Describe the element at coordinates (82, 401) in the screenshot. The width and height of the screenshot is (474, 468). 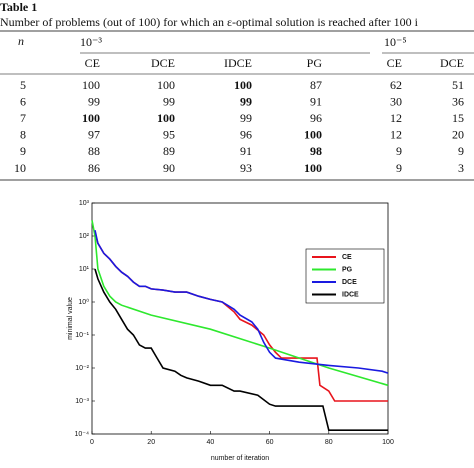
I see `y-tick-label: 10⁻³` at that location.